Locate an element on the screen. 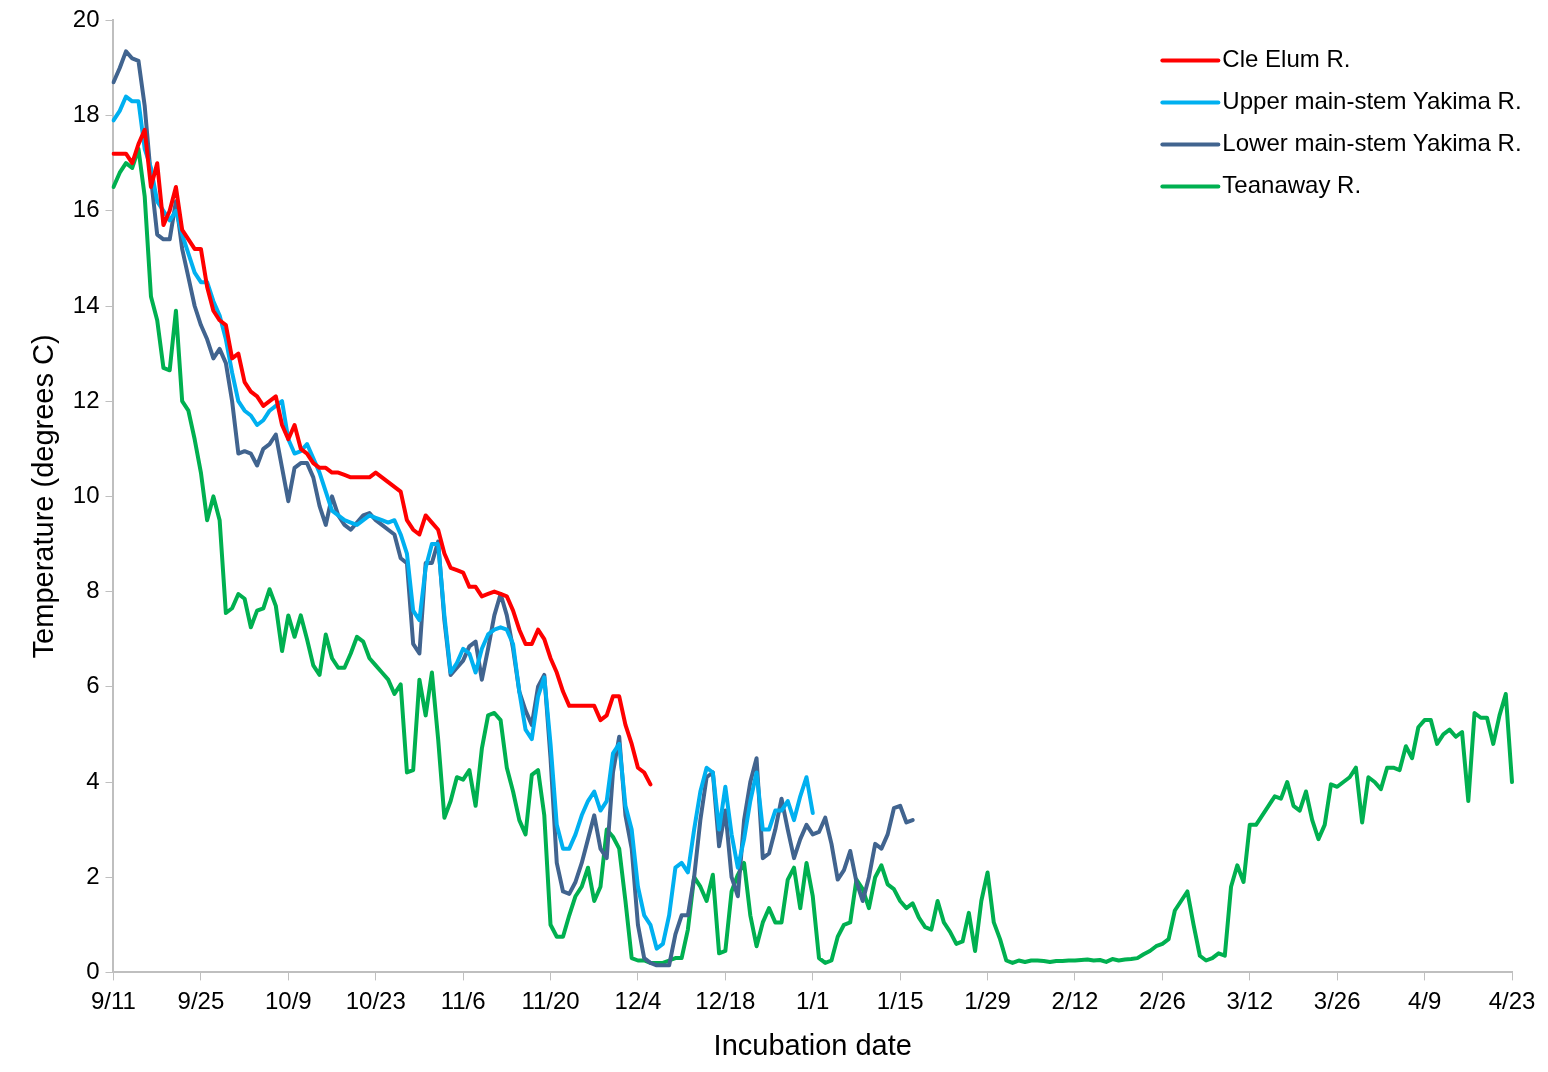 The height and width of the screenshot is (1072, 1548). y-tick-label: 8 is located at coordinates (93, 590).